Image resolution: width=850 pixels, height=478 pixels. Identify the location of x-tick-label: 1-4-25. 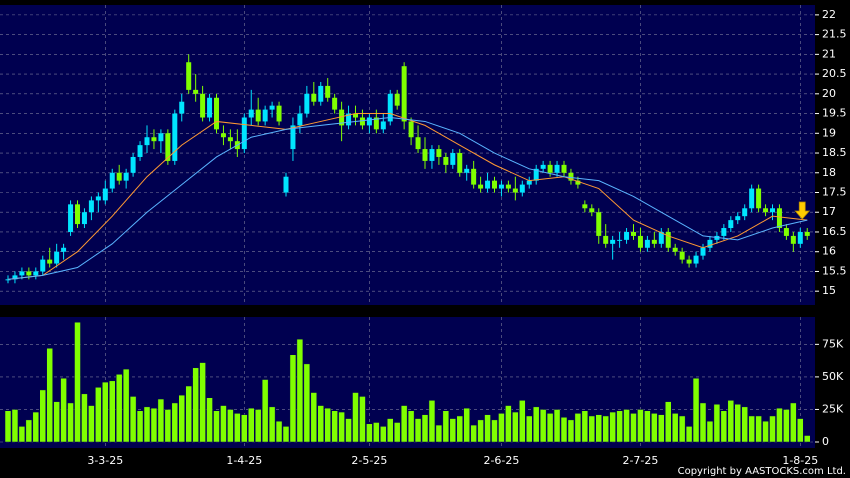
(244, 460).